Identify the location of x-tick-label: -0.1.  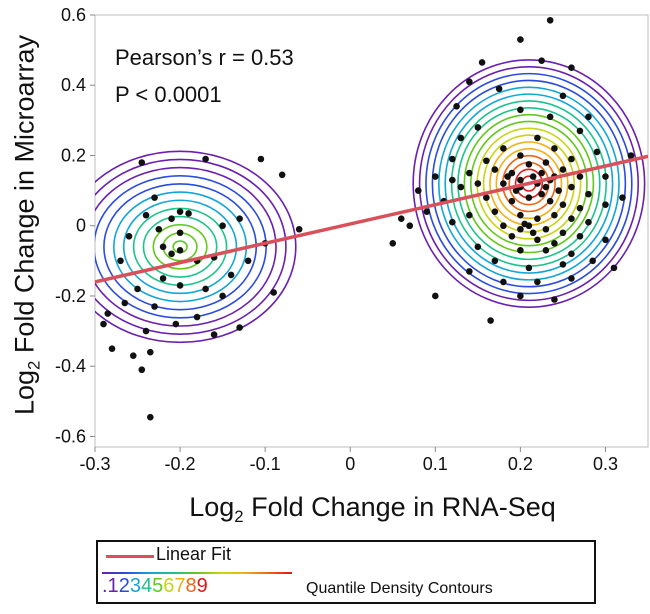
(265, 462).